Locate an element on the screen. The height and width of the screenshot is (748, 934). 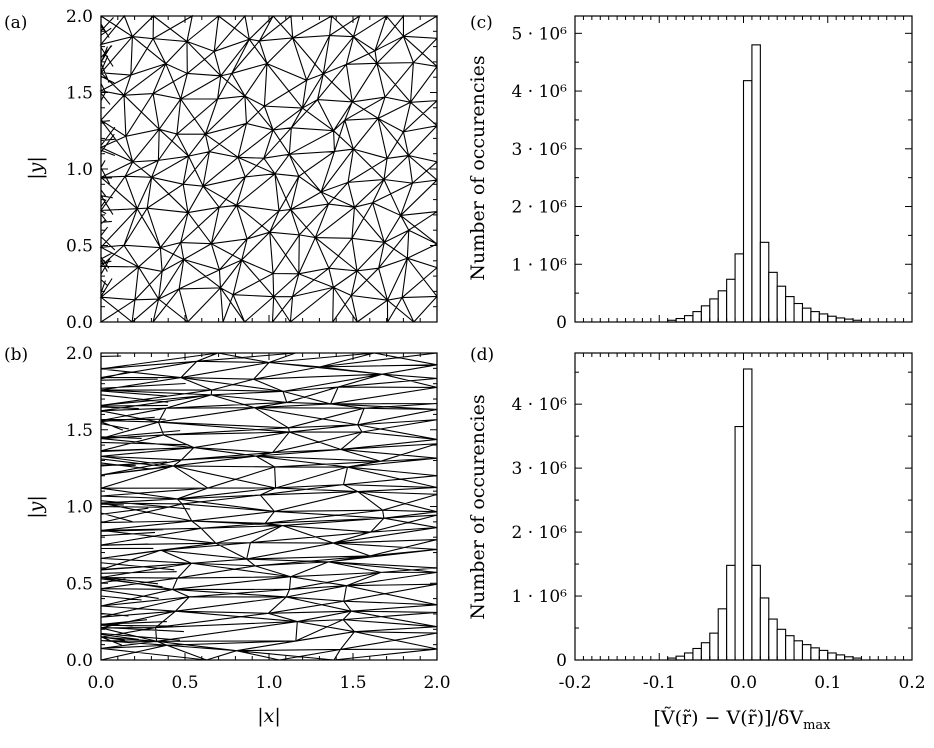
panel-a-ylabel: |y| is located at coordinates (36, 168).